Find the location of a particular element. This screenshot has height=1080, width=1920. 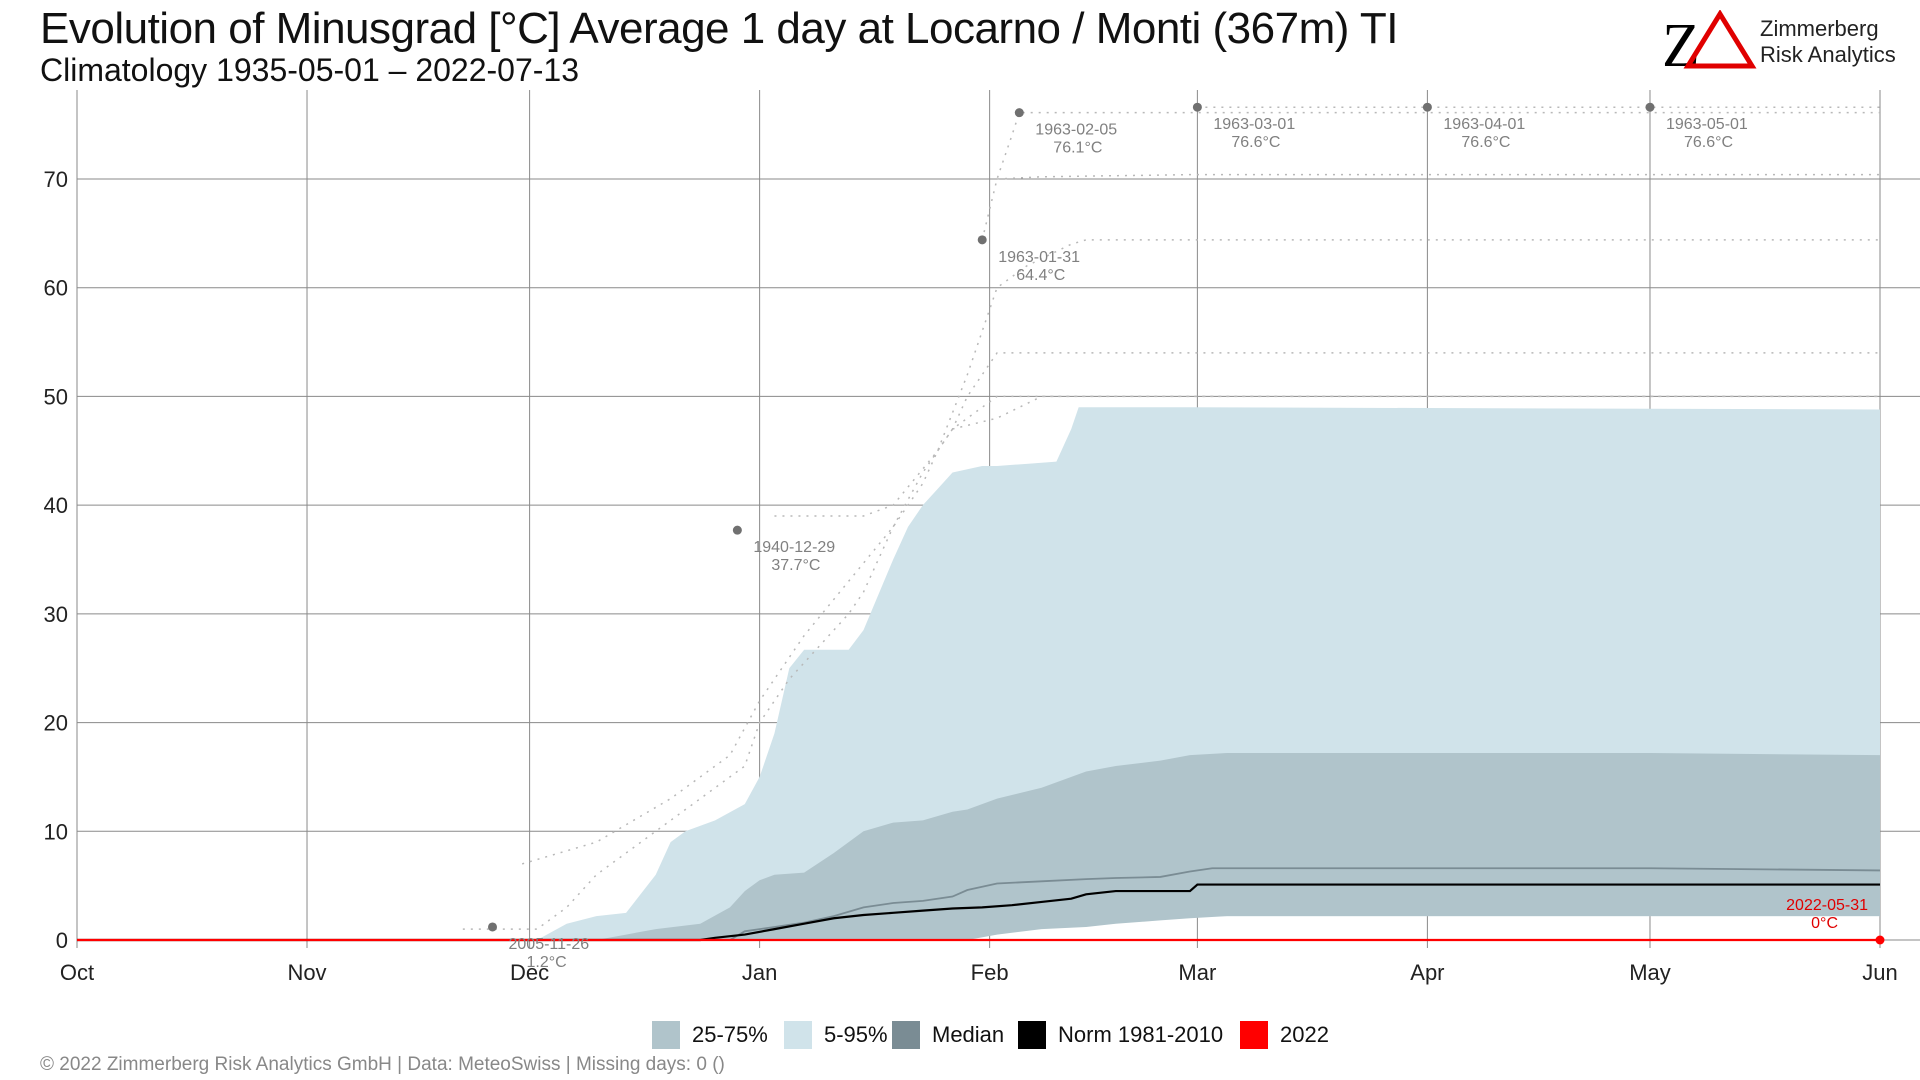

record-date-label: 1963-01-31 is located at coordinates (1039, 257).